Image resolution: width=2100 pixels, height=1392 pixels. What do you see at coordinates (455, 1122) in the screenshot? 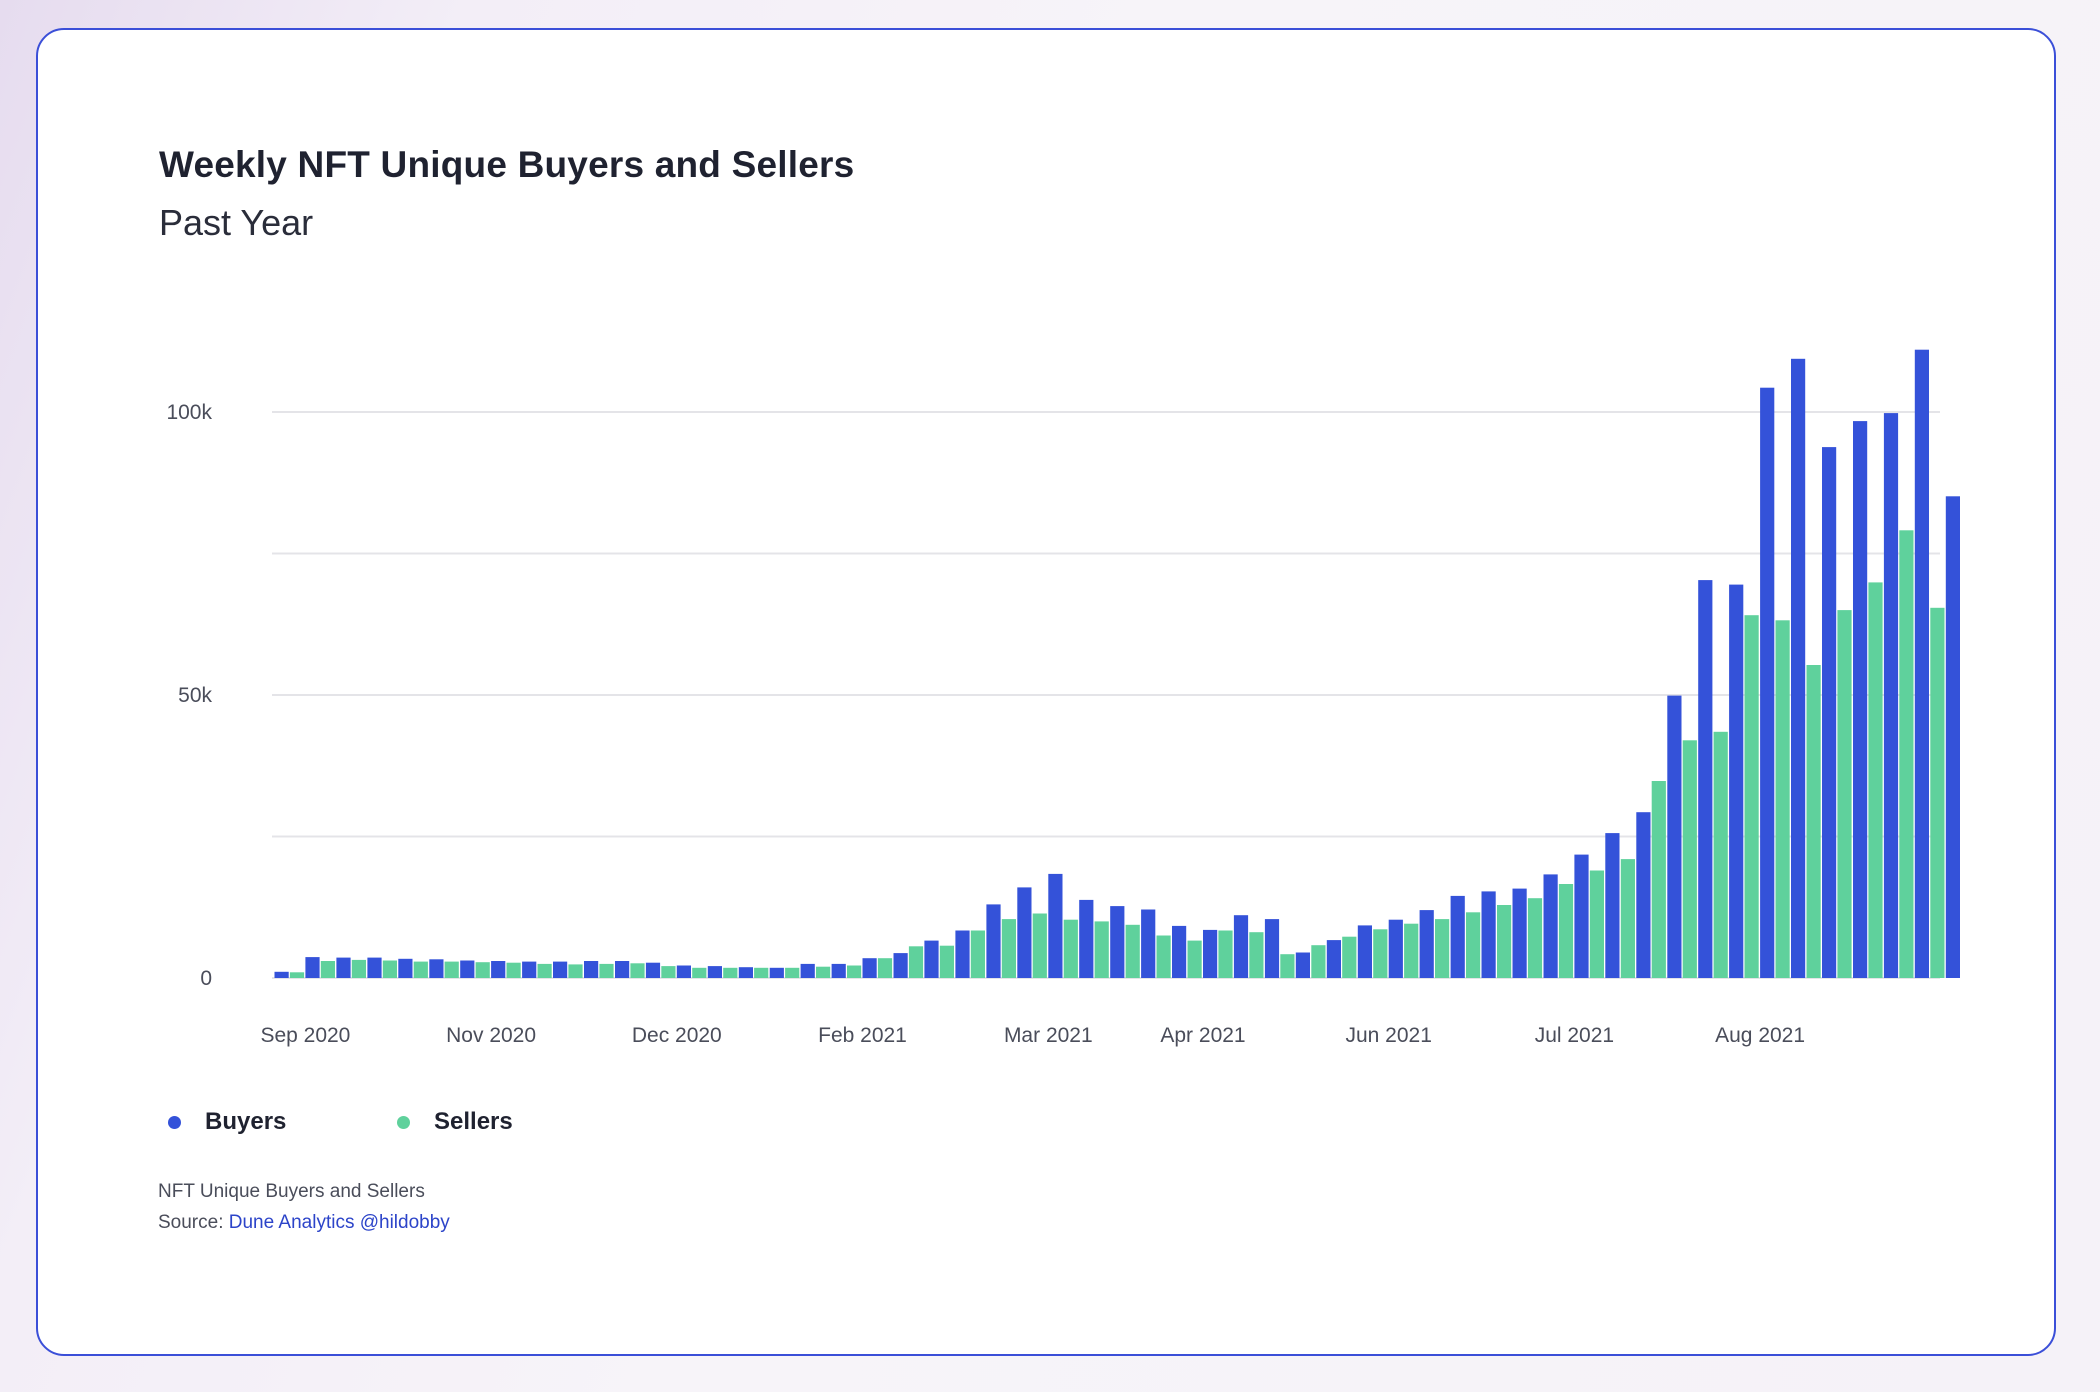
I see `legend-item-sellers: Sellers` at bounding box center [455, 1122].